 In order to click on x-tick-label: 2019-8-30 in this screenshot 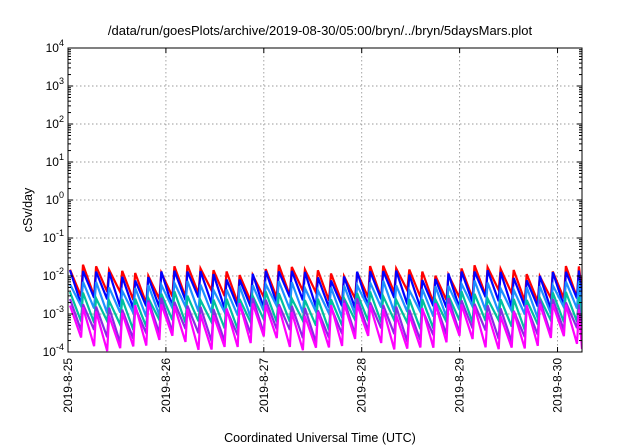, I will do `click(558, 385)`.